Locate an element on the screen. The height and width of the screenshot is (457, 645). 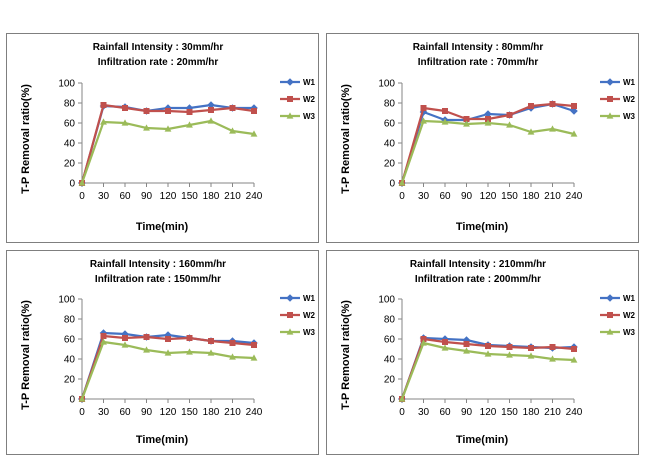
chart-title-line: Rainfall Intensity : 160mm/hr is located at coordinates (158, 264).